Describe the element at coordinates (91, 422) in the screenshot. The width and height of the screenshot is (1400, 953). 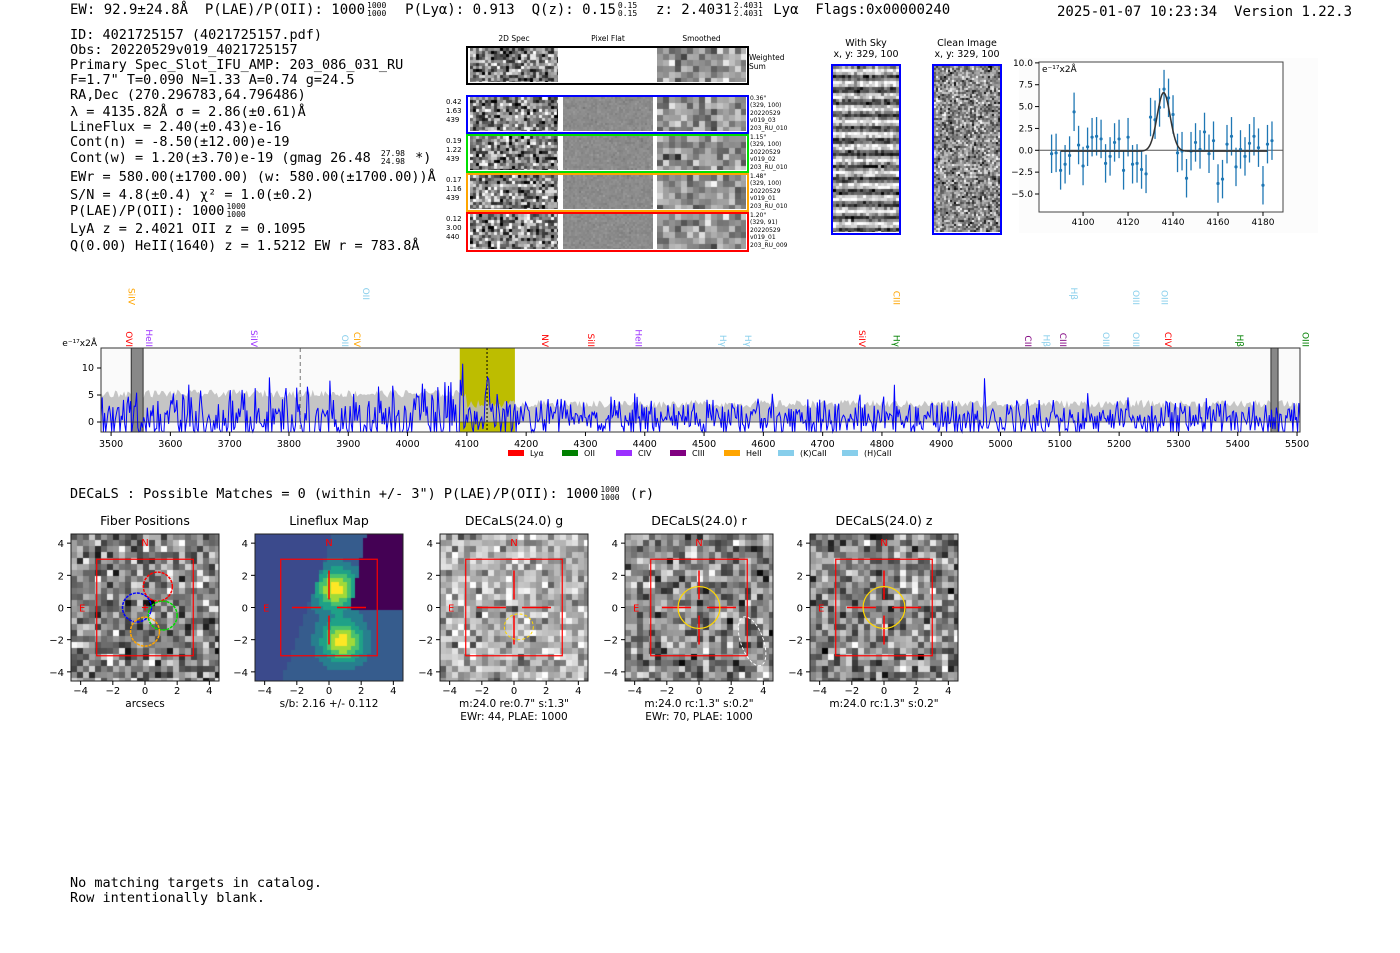
I see `y-tick-label: 0` at that location.